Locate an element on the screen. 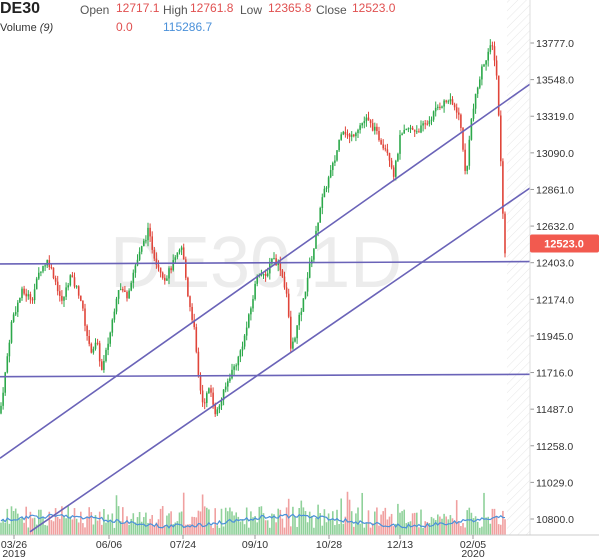 This screenshot has width=599, height=558. time-axis-label: 07/24 is located at coordinates (183, 545).